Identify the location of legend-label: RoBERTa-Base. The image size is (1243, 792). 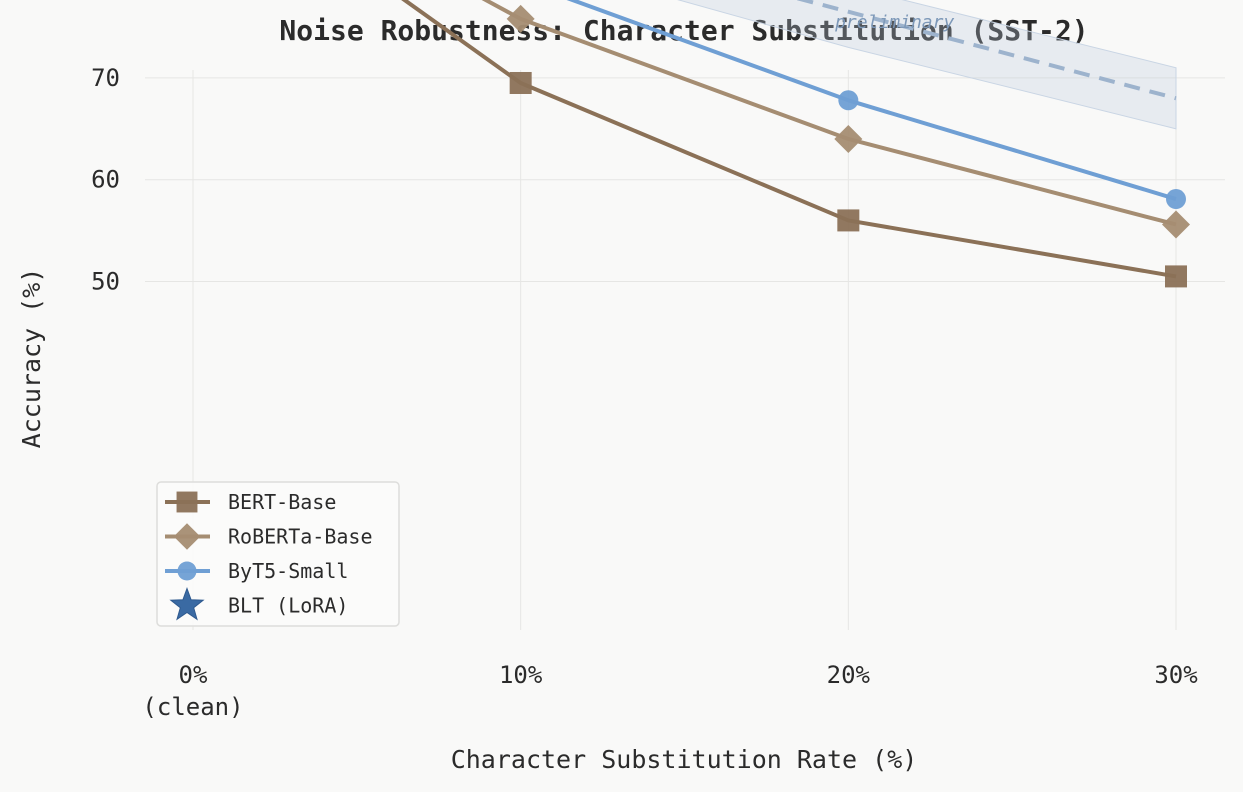
(300, 537).